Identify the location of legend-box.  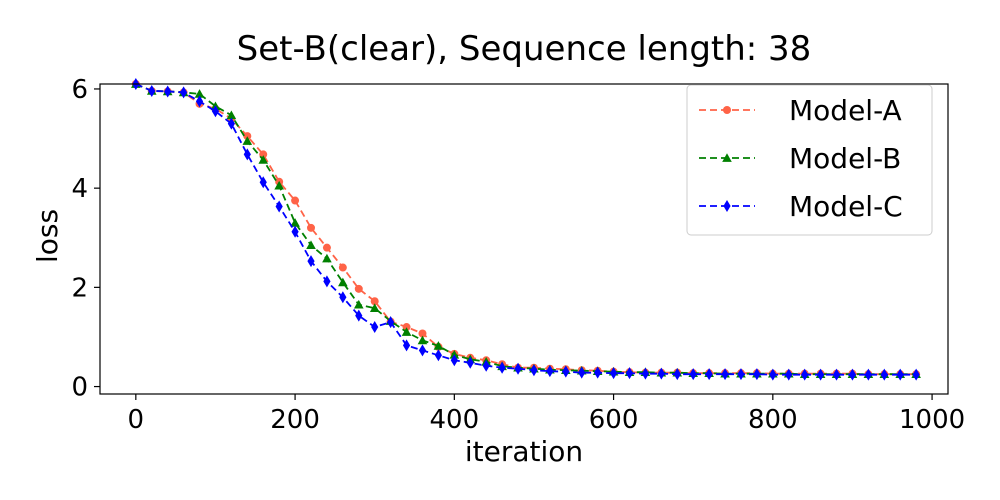
(809, 160).